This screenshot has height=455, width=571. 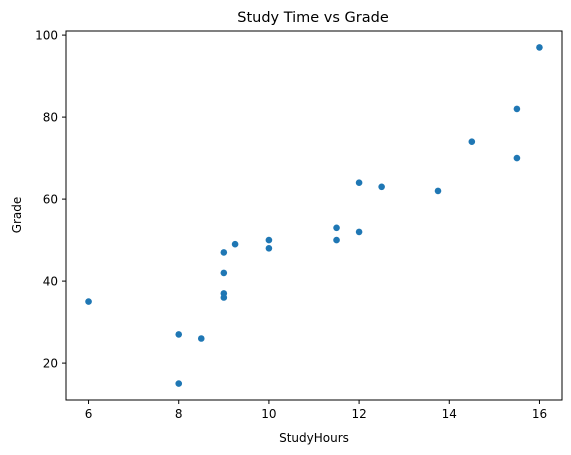 What do you see at coordinates (268, 414) in the screenshot?
I see `x-tick-label: 10` at bounding box center [268, 414].